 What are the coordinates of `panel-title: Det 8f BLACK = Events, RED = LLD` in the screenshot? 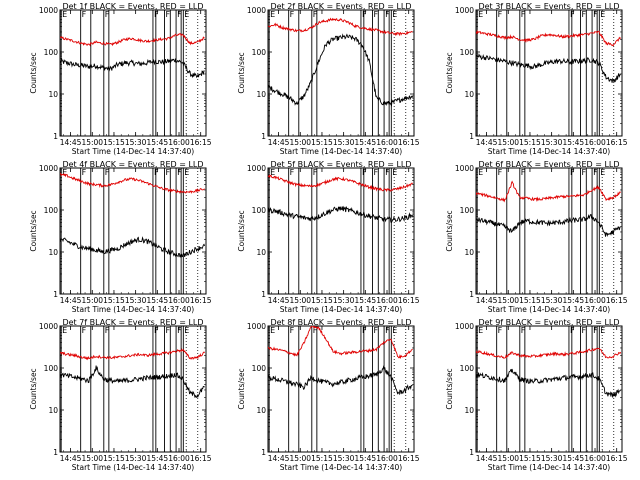 It's located at (340, 322).